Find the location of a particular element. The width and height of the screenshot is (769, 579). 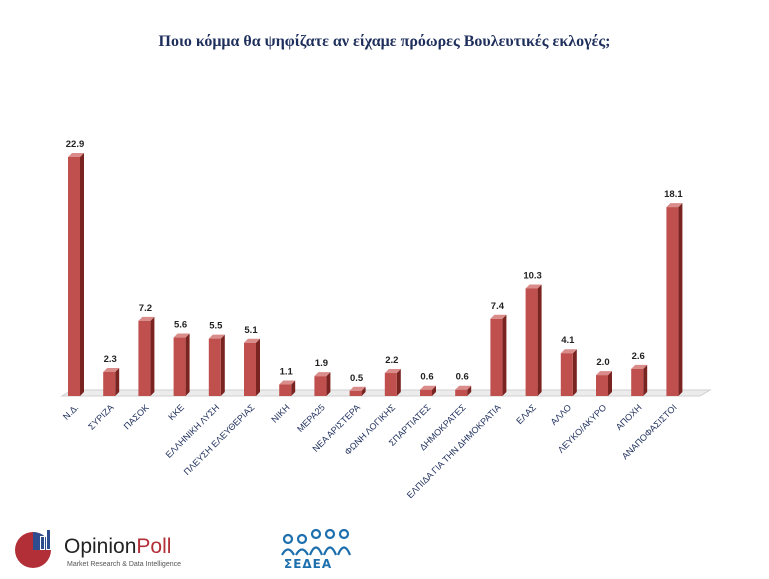

data-label: 2.2 is located at coordinates (391, 360).